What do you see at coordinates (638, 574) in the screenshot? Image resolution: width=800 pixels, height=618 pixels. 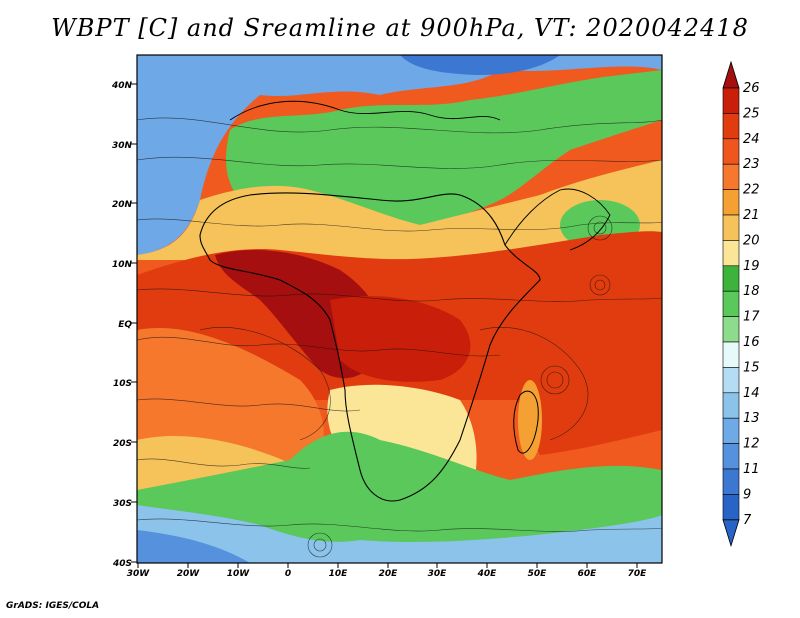 I see `lon-label-70e: 70E` at bounding box center [638, 574].